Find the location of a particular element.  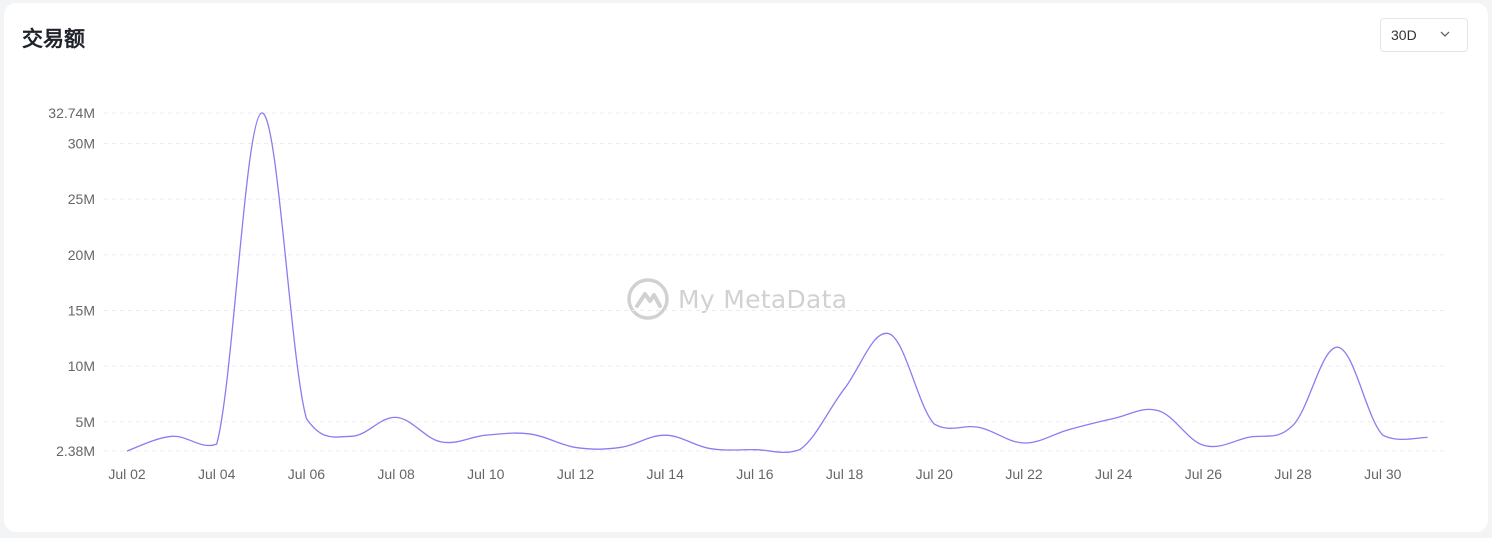

x-tick-label: Jul 04 is located at coordinates (217, 474).